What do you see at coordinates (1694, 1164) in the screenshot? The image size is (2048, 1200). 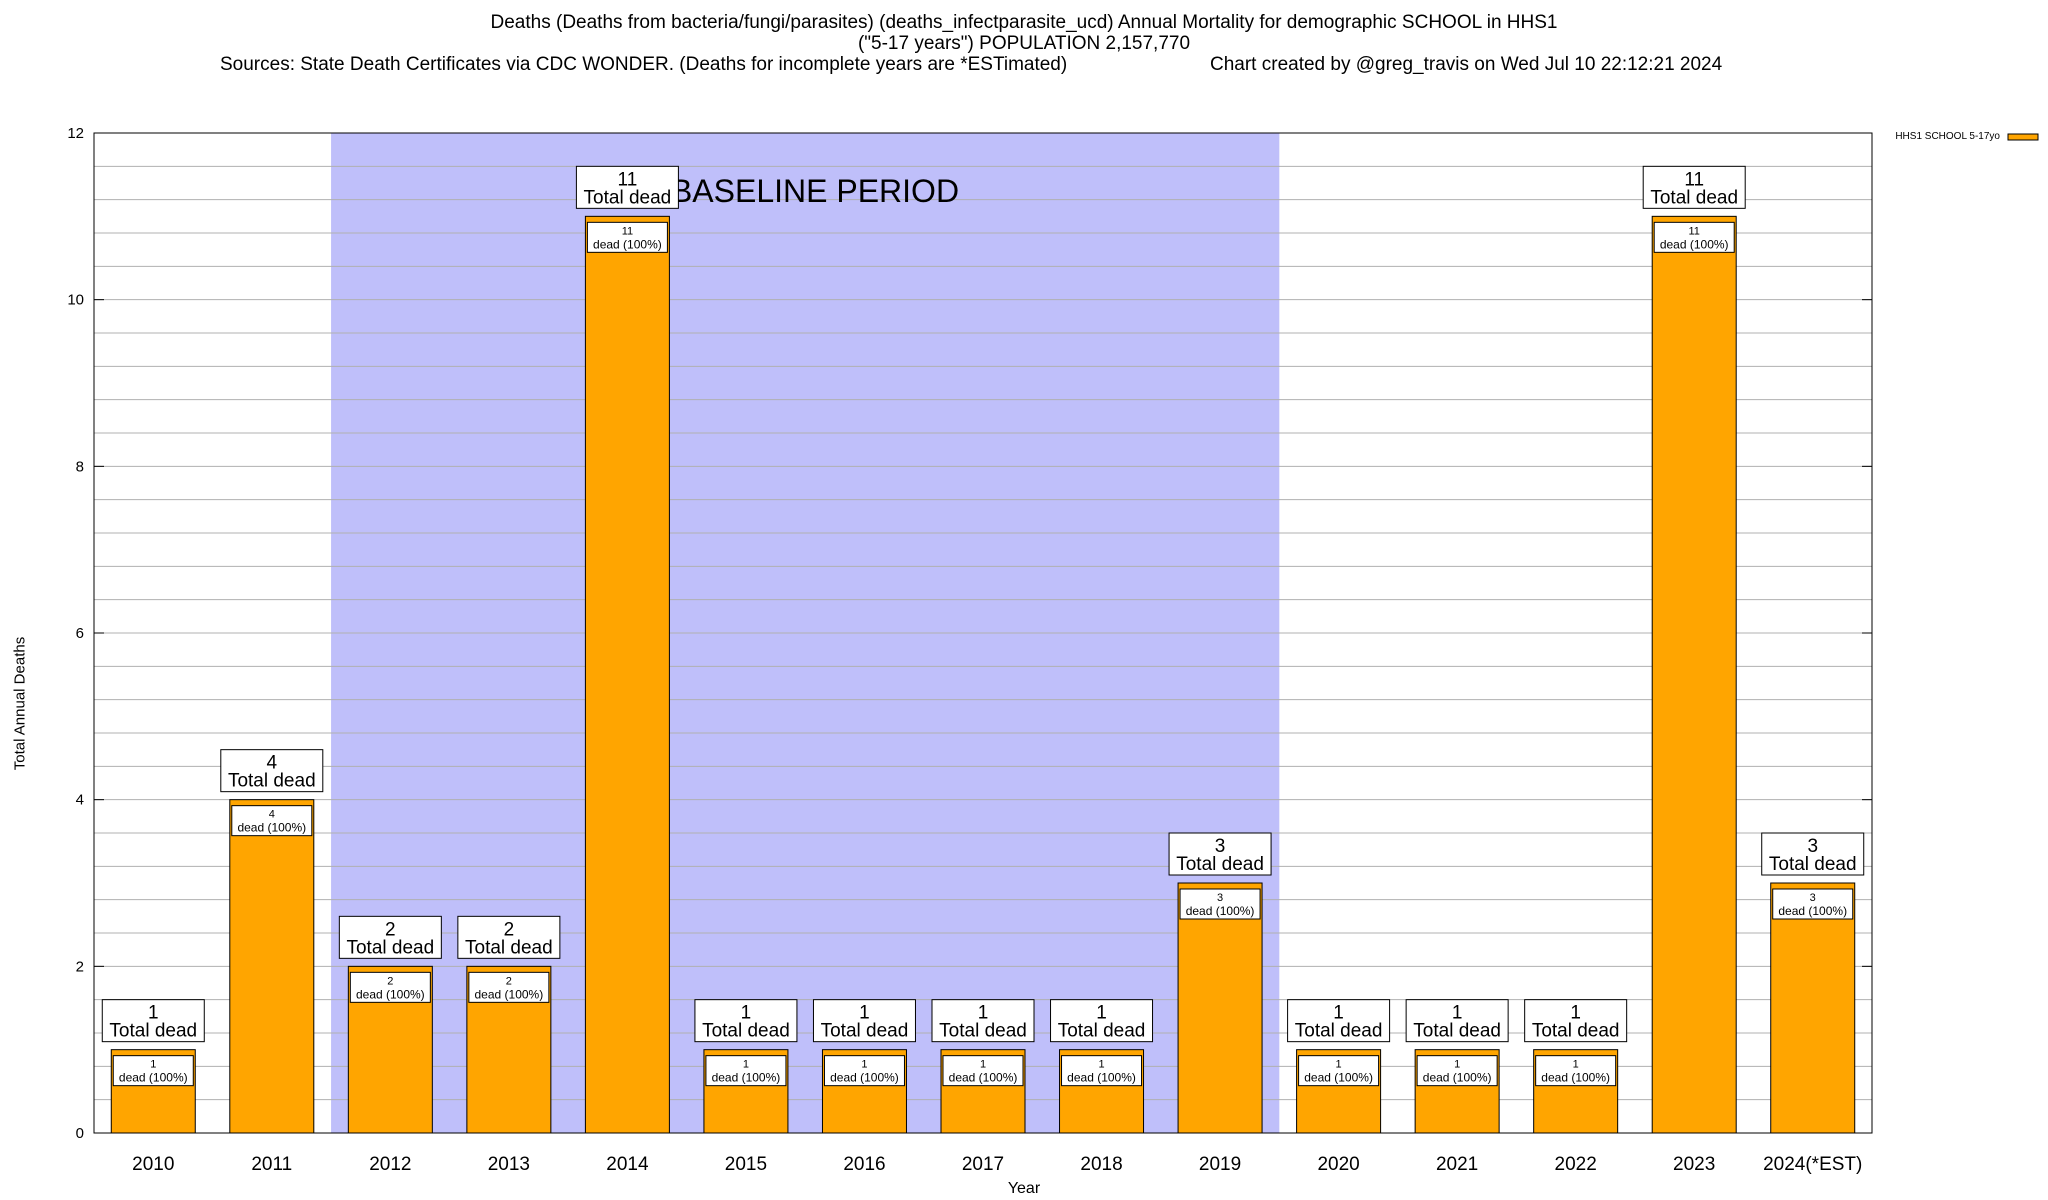 I see `x-tick-label: 2023` at bounding box center [1694, 1164].